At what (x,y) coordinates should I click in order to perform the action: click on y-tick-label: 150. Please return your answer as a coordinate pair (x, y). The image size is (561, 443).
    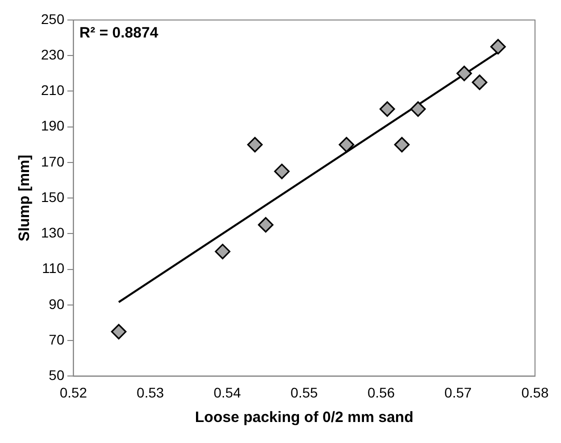
    Looking at the image, I should click on (53, 196).